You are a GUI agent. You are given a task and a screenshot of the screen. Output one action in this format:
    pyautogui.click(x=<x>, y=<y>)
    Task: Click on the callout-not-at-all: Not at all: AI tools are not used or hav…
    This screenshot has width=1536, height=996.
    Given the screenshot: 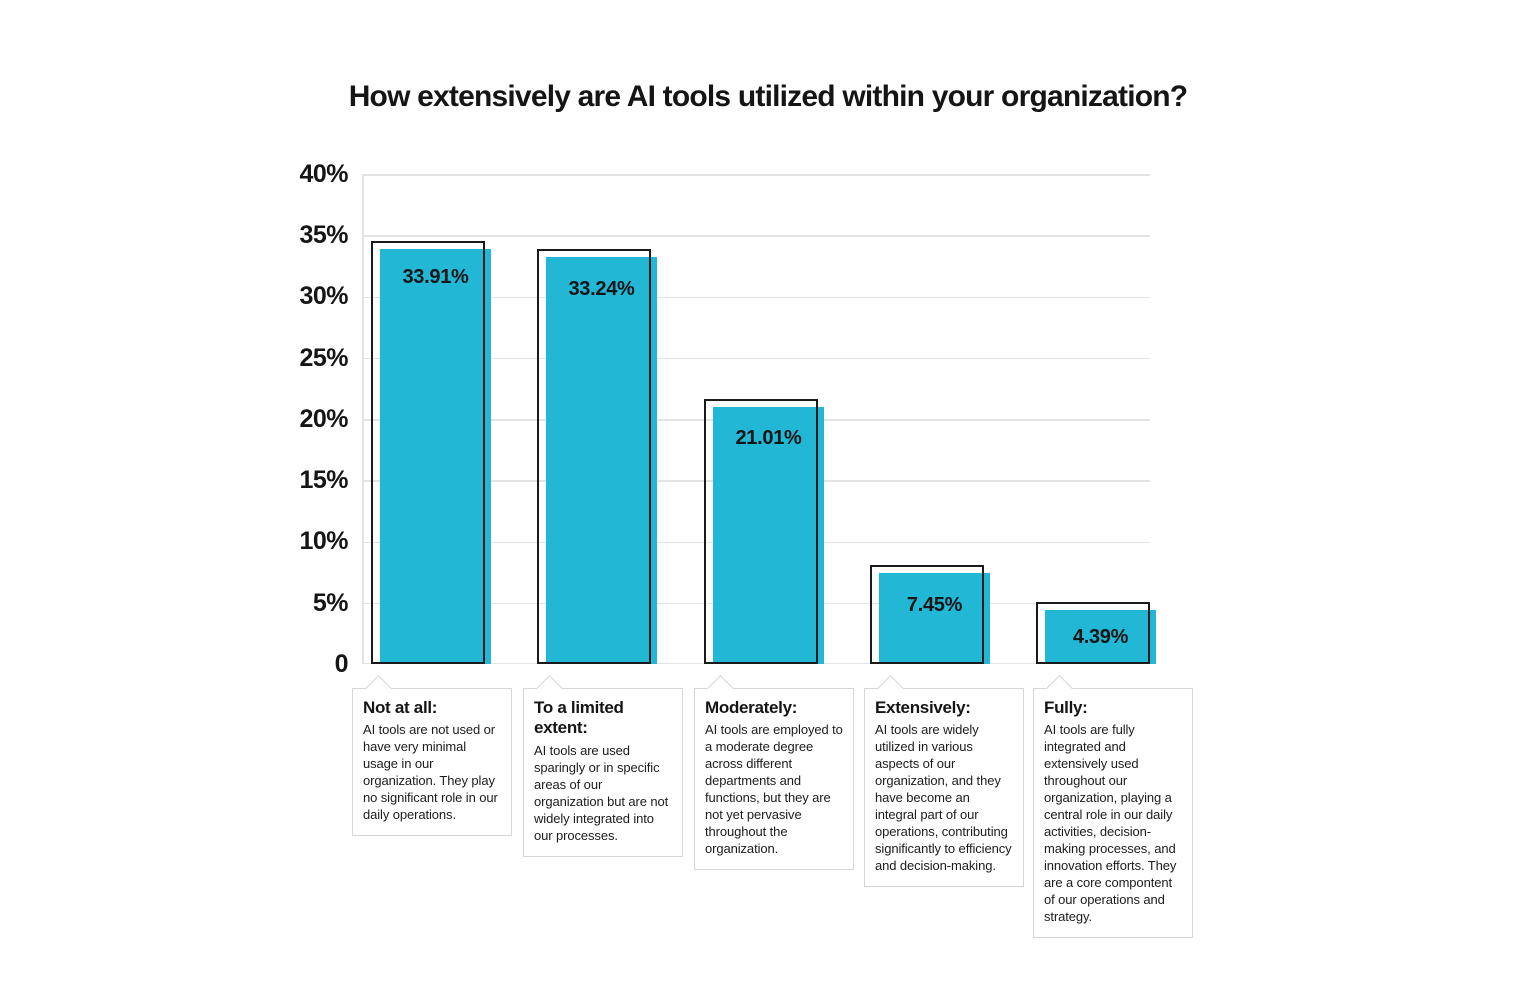 What is the action you would take?
    pyautogui.click(x=432, y=756)
    